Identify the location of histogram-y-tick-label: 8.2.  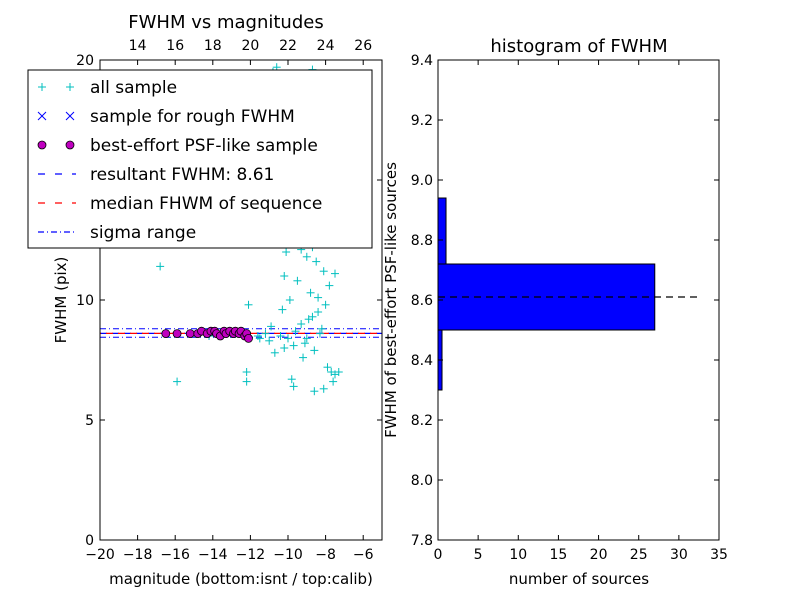
(422, 421).